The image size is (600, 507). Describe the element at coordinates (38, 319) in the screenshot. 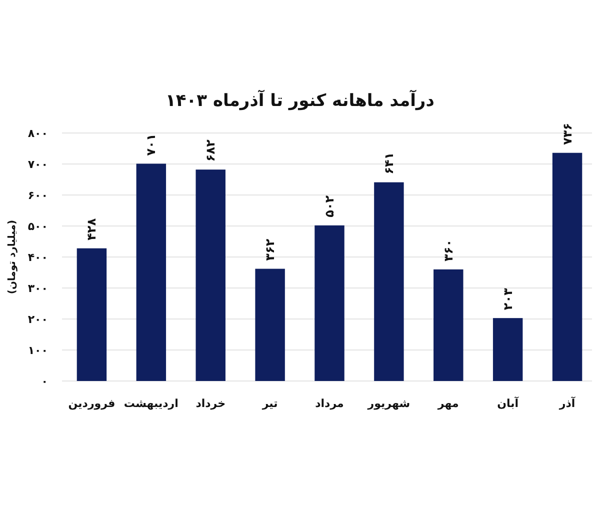

I see `y-tick-label: ۲۰۰` at that location.